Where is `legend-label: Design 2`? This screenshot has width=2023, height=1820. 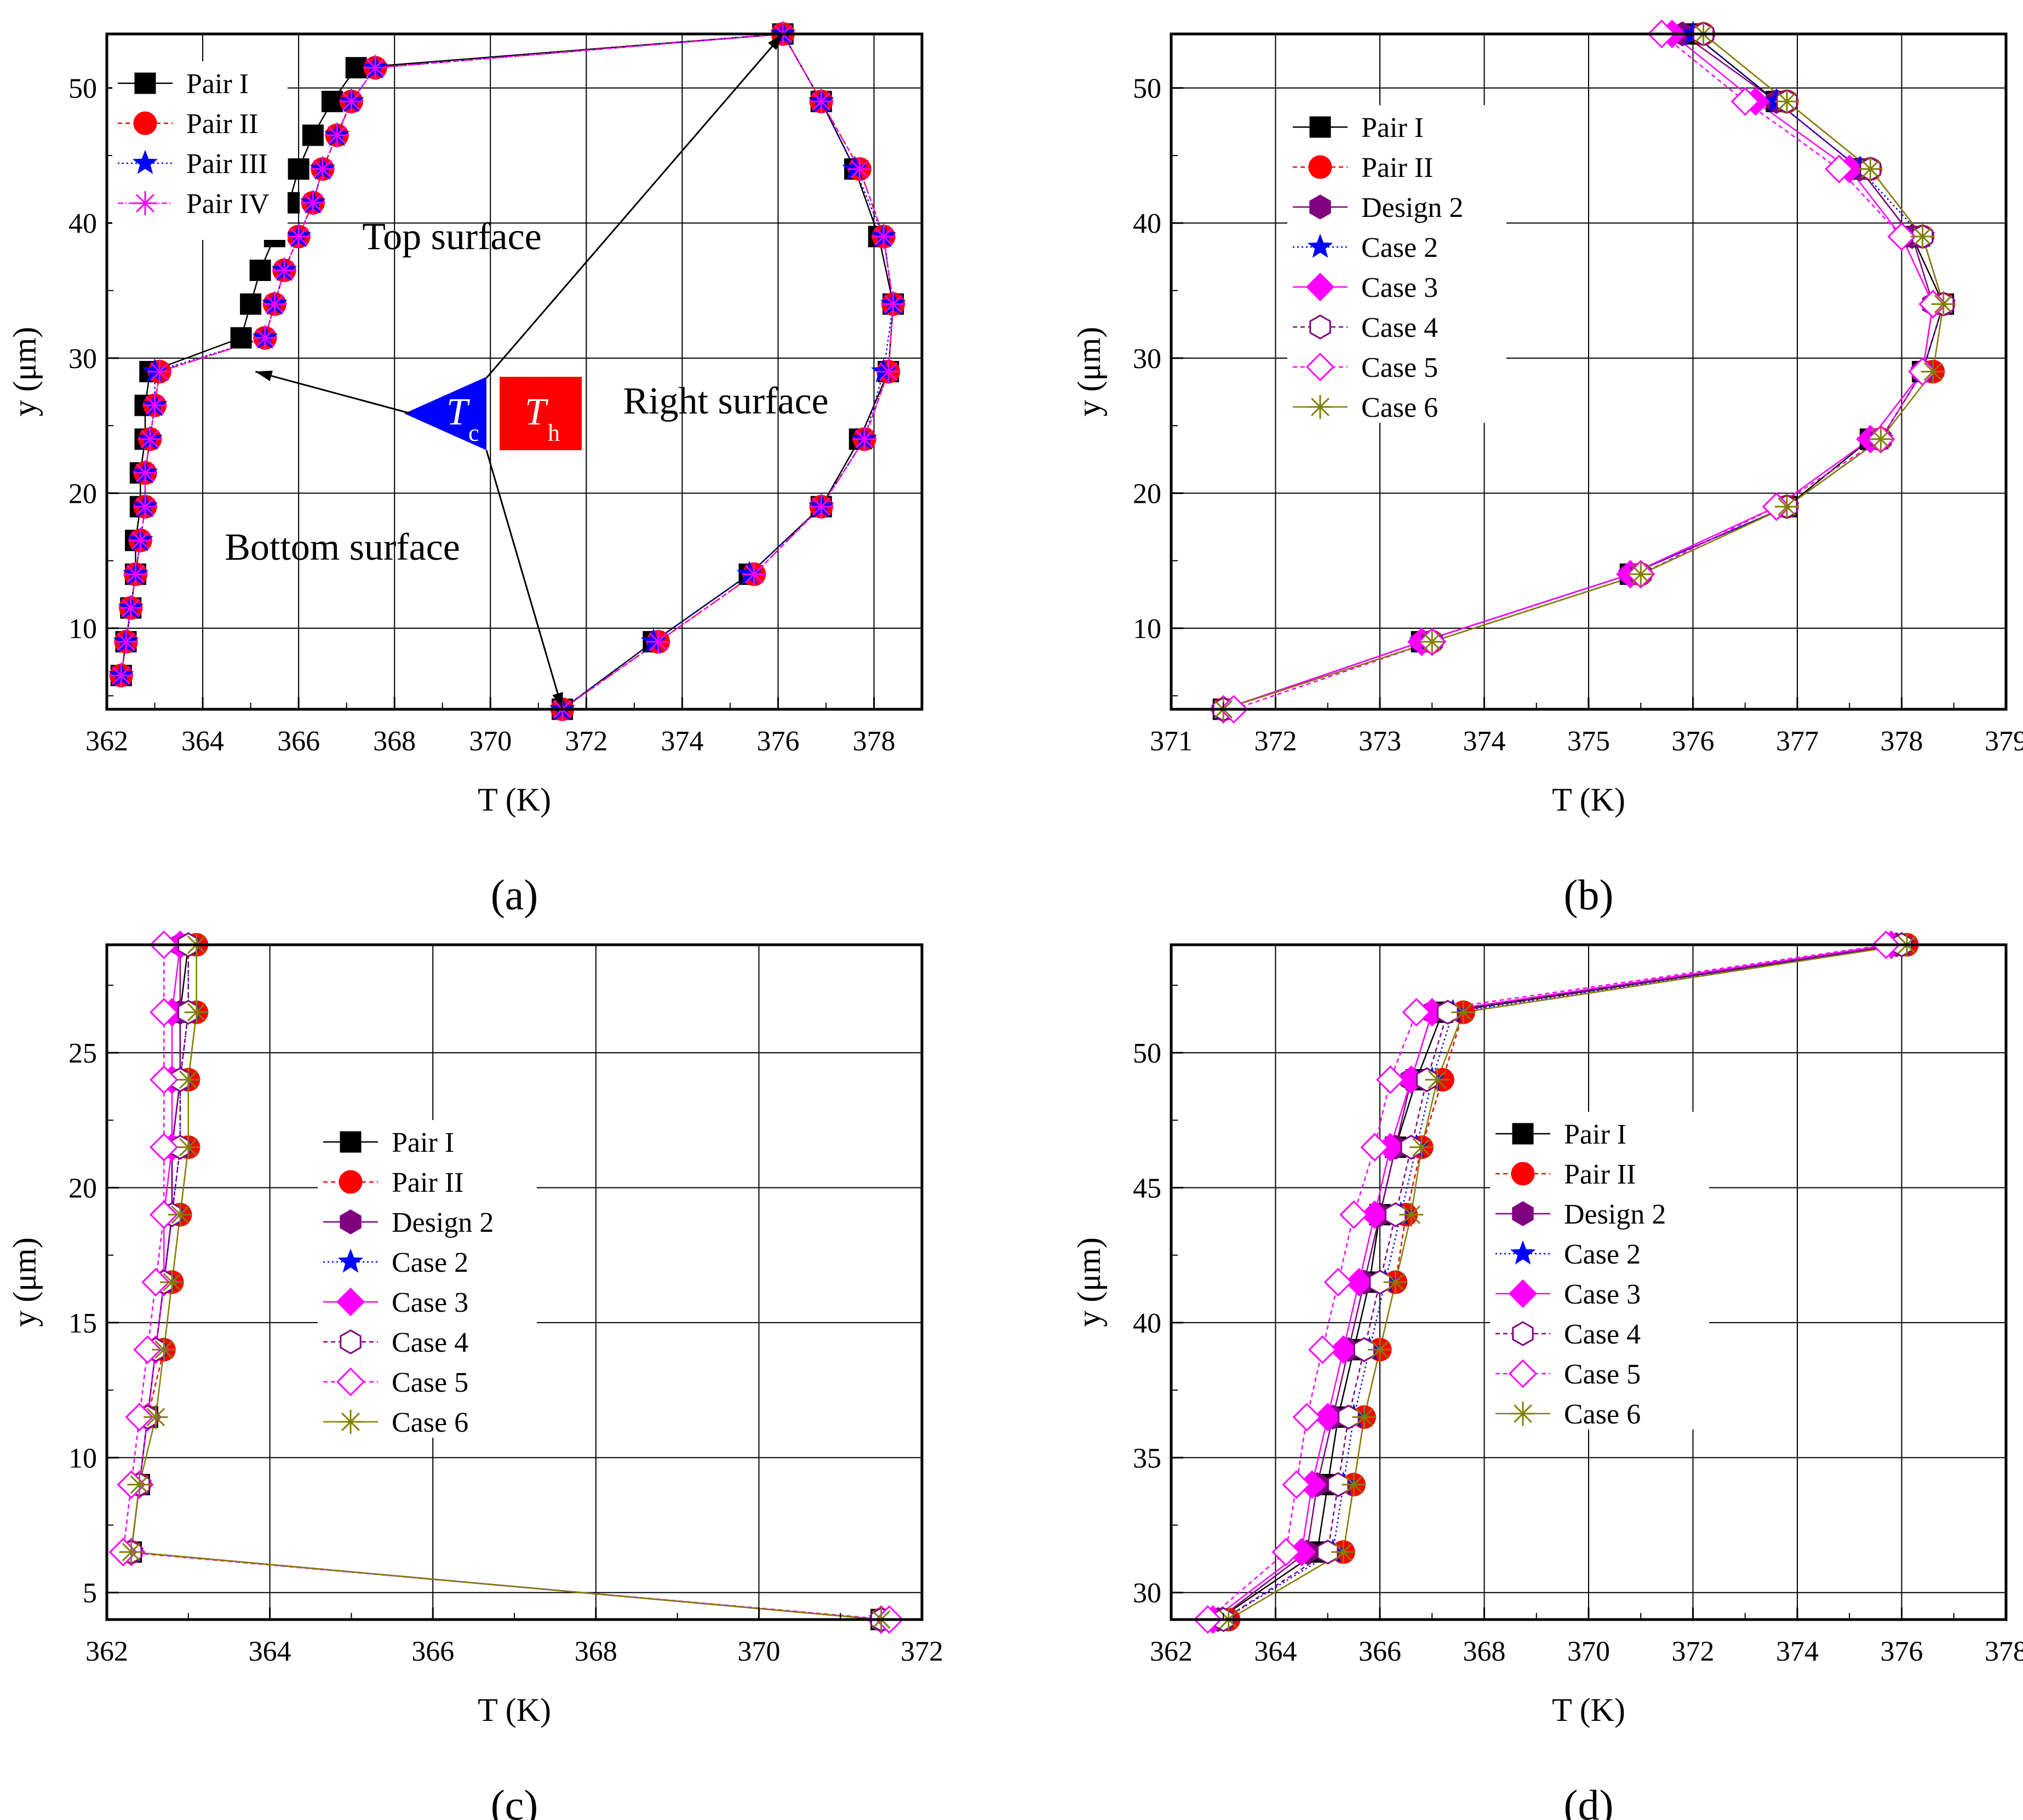 legend-label: Design 2 is located at coordinates (1412, 208).